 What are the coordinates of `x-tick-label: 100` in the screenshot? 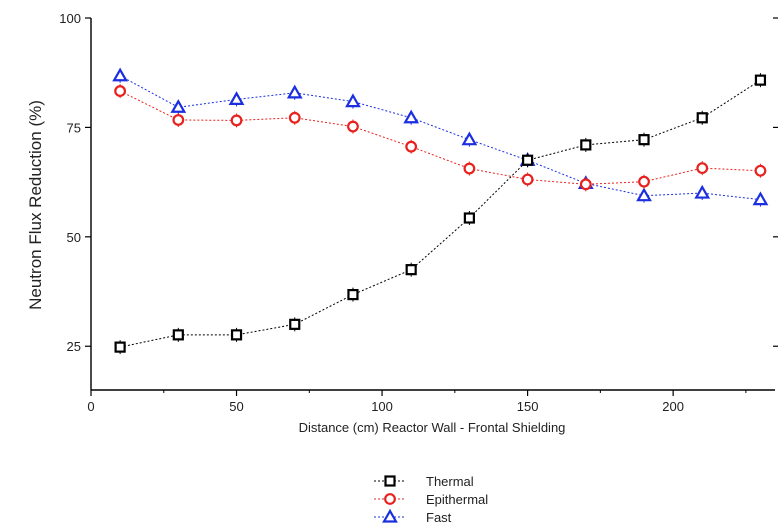 It's located at (382, 406).